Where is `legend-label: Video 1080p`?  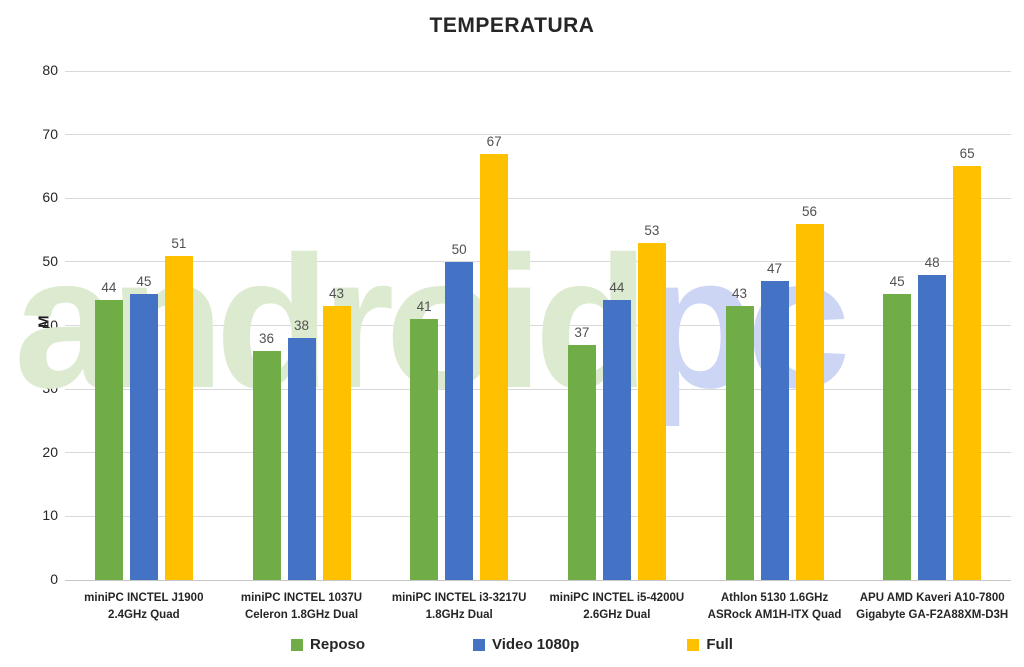 legend-label: Video 1080p is located at coordinates (536, 644).